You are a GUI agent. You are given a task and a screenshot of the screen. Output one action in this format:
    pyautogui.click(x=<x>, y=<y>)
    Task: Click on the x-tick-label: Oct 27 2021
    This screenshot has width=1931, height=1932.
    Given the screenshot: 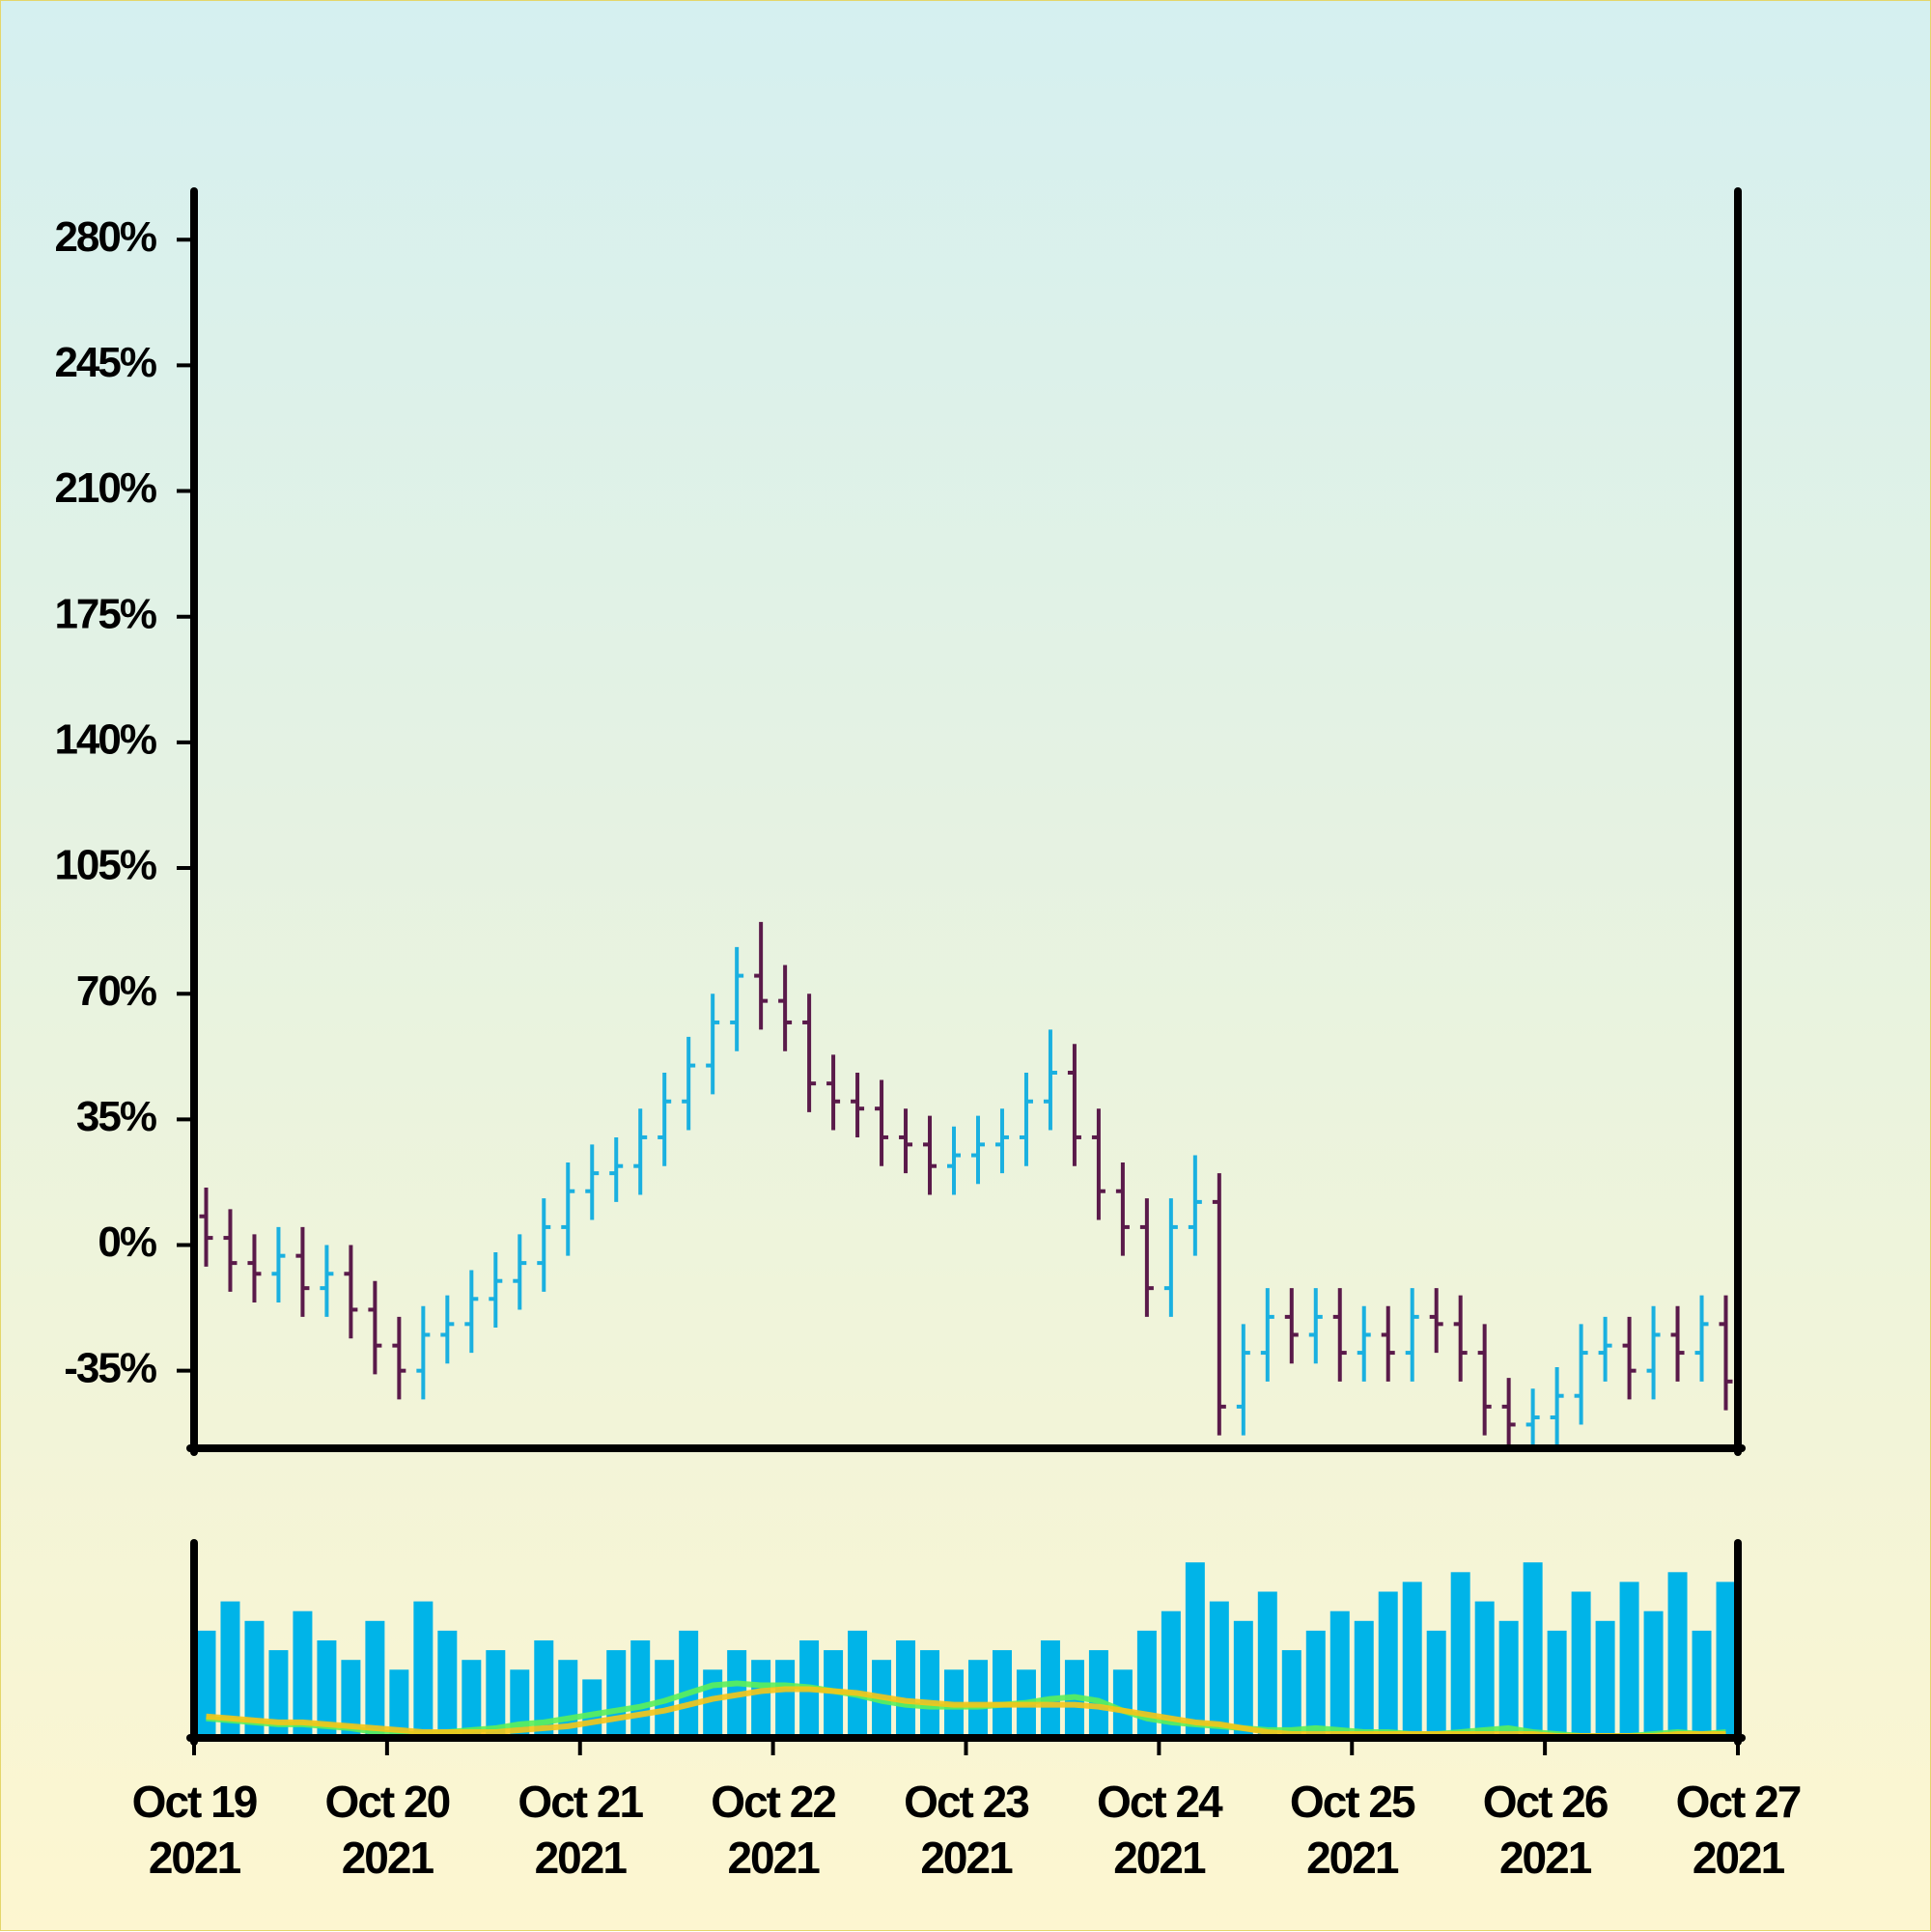 What is the action you would take?
    pyautogui.click(x=1739, y=1830)
    